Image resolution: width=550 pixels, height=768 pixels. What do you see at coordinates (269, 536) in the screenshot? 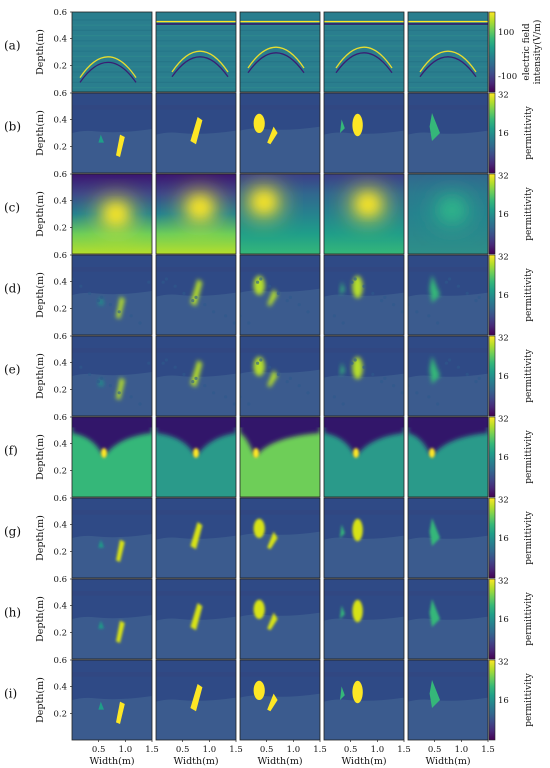
I see `figure-row: (g) Depth(m) 0.6 0.4 0.2 32 16 permittivity` at bounding box center [269, 536].